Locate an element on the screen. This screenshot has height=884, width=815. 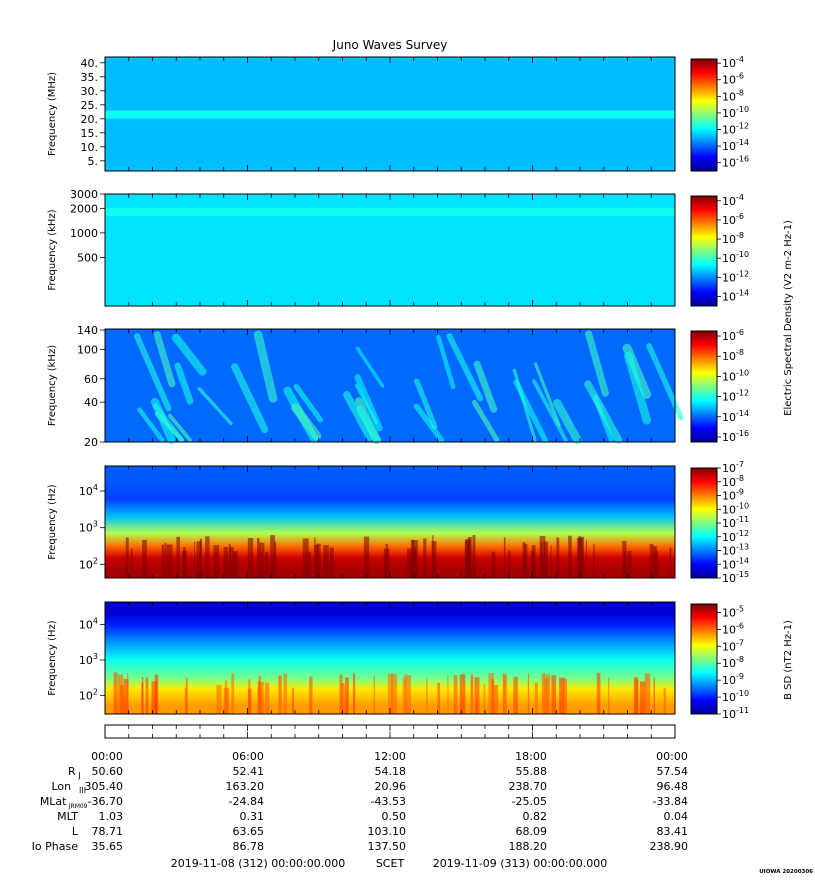
ephemeris-value: 68.09 is located at coordinates (532, 831).